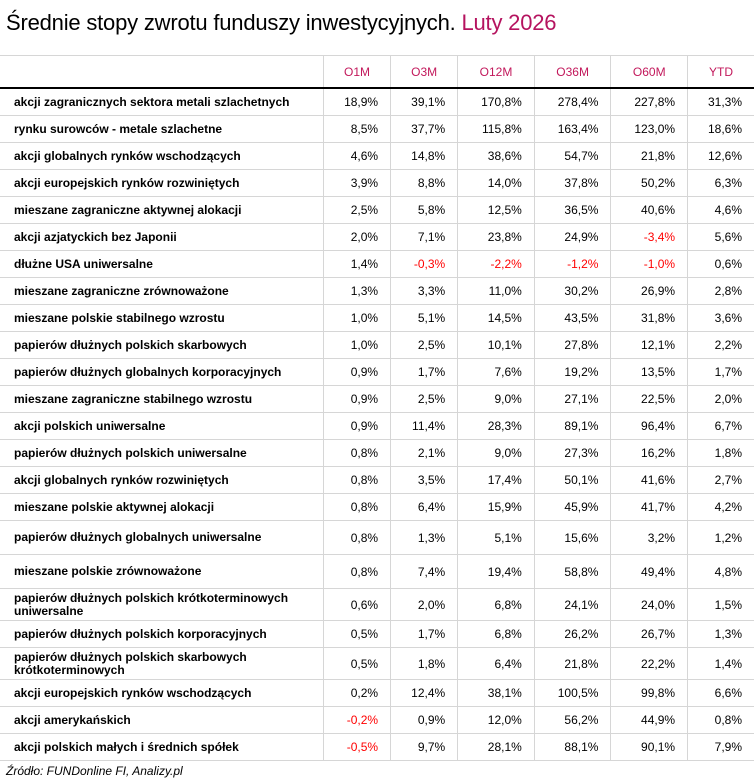  Describe the element at coordinates (424, 264) in the screenshot. I see `return-value: -0,3%` at that location.